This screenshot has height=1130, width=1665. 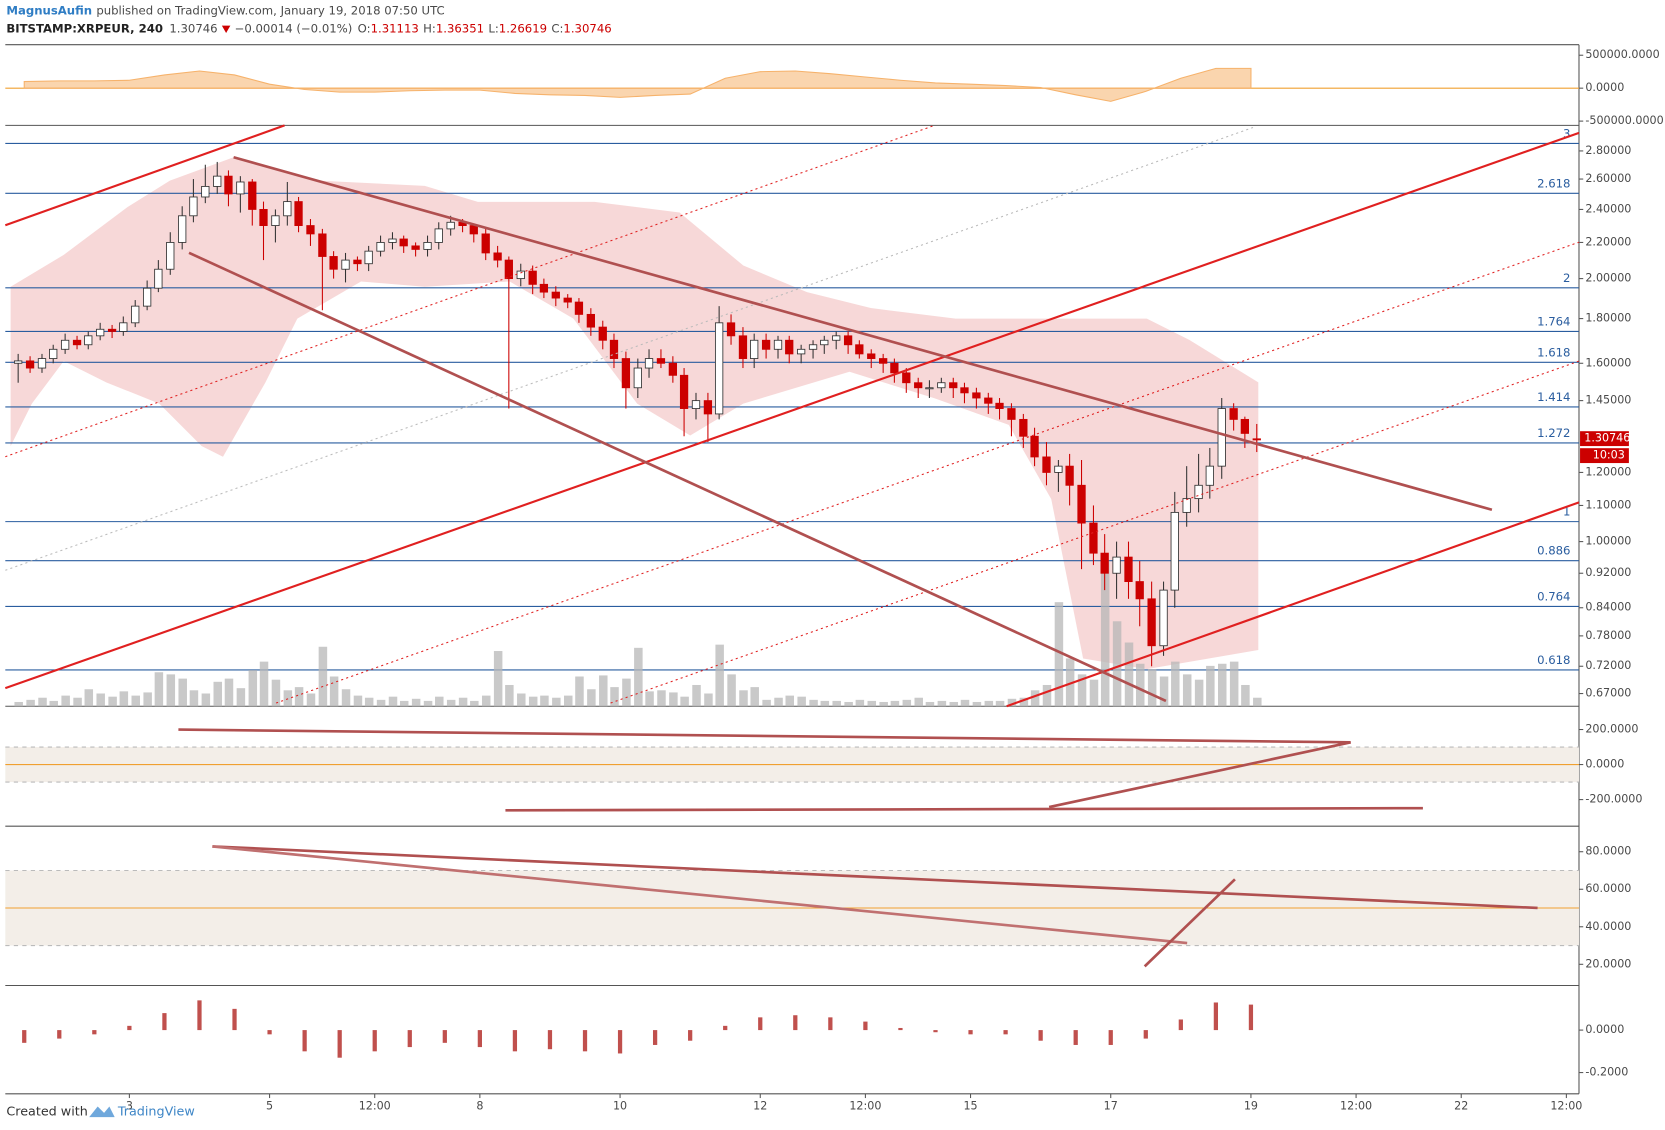 What do you see at coordinates (1608, 278) in the screenshot?
I see `y-tick-label: 2.00000` at bounding box center [1608, 278].